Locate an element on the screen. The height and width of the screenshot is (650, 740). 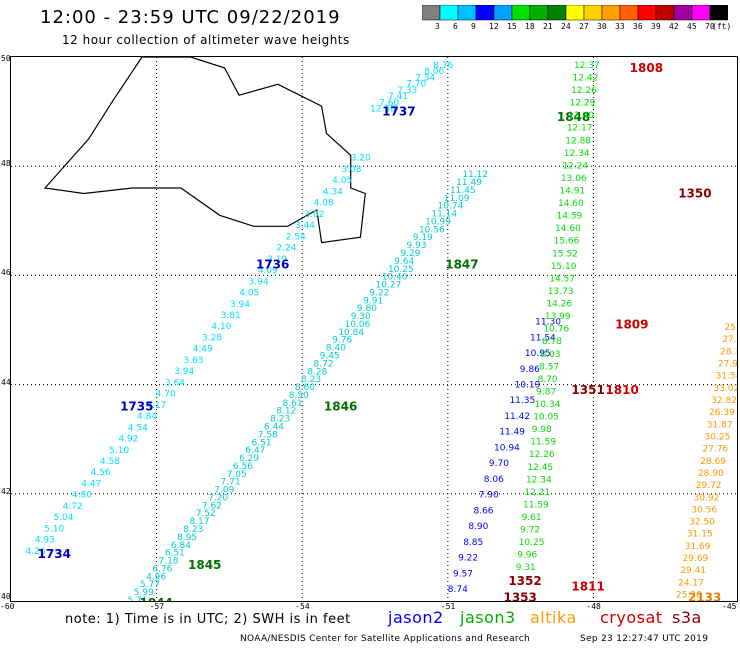
newfoundland-coastline is located at coordinates (204, 150).